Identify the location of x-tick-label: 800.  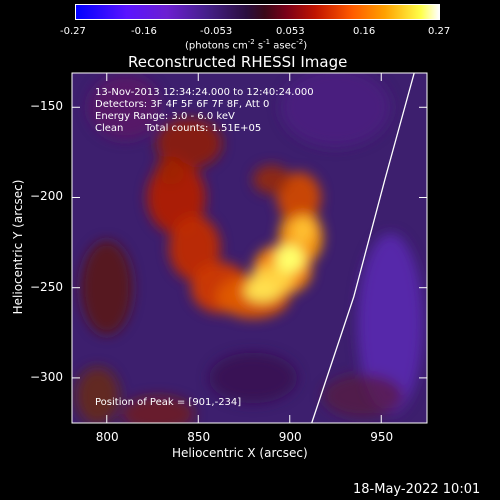
(107, 437).